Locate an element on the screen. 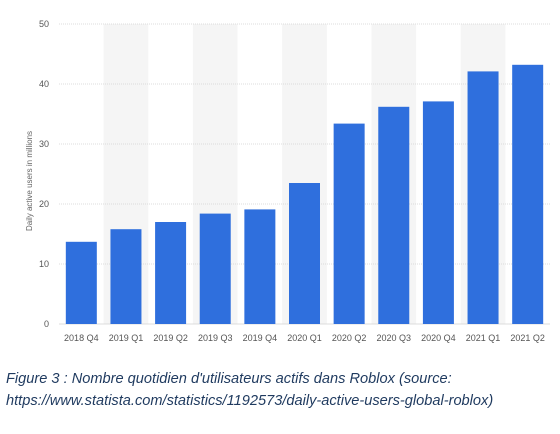 The image size is (560, 434). x-tick-label: 2020 Q2 is located at coordinates (349, 338).